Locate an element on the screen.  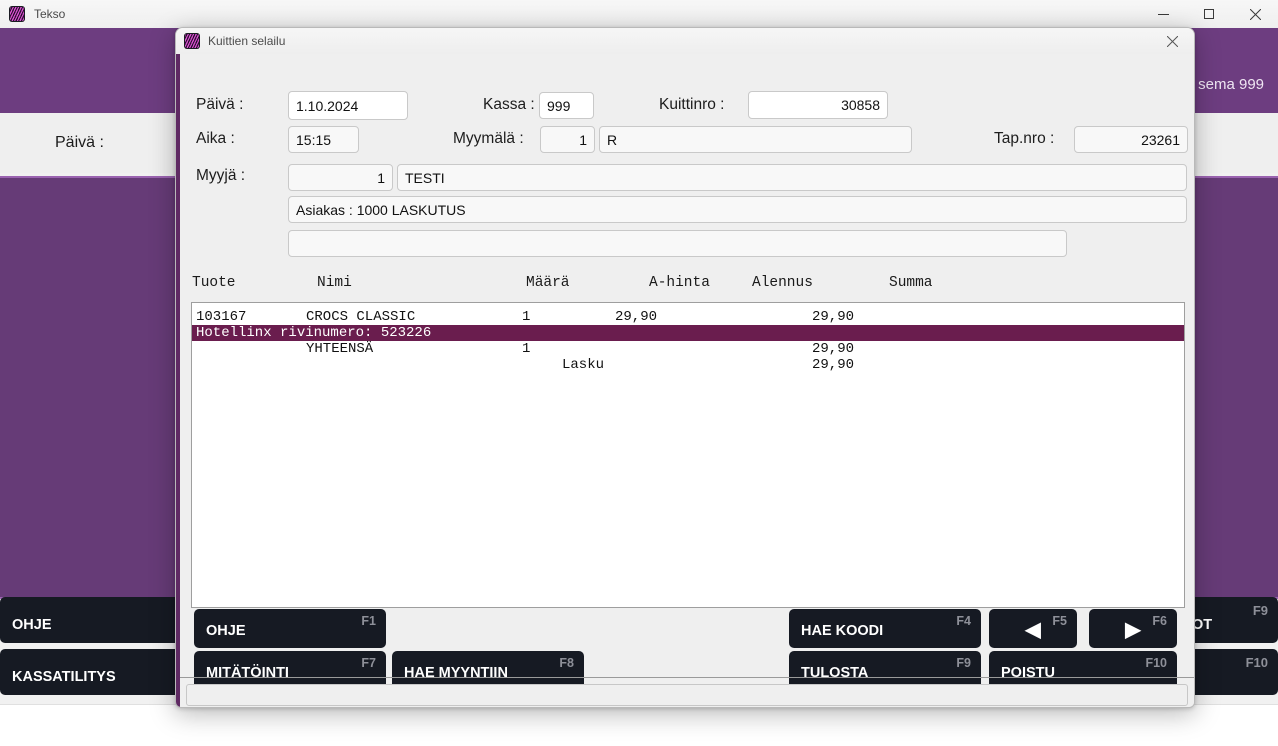
table-row: YHTEENSÄ 1 29,90 is located at coordinates (688, 349).